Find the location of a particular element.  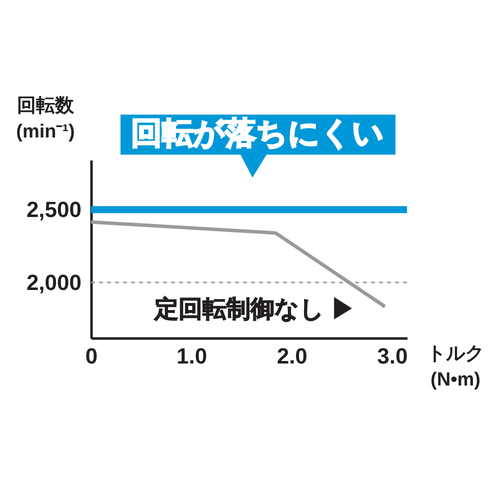

y-axis-title: 回転数 (min⁻¹) is located at coordinates (45, 119).